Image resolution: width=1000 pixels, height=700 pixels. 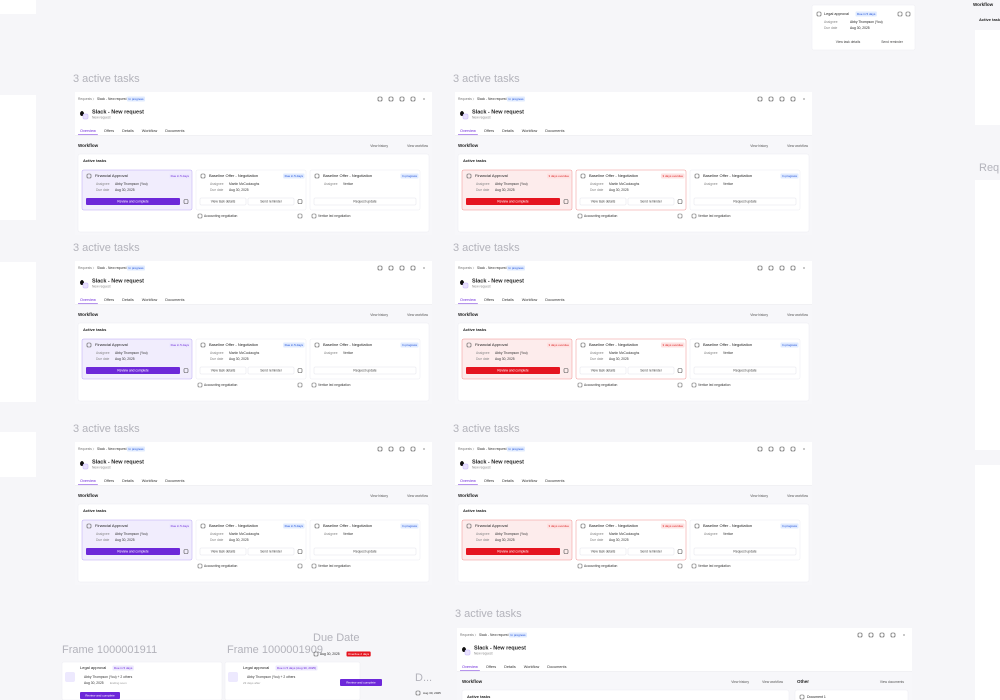 What do you see at coordinates (714, 216) in the screenshot?
I see `task-footer: Vertice led negotiation` at bounding box center [714, 216].